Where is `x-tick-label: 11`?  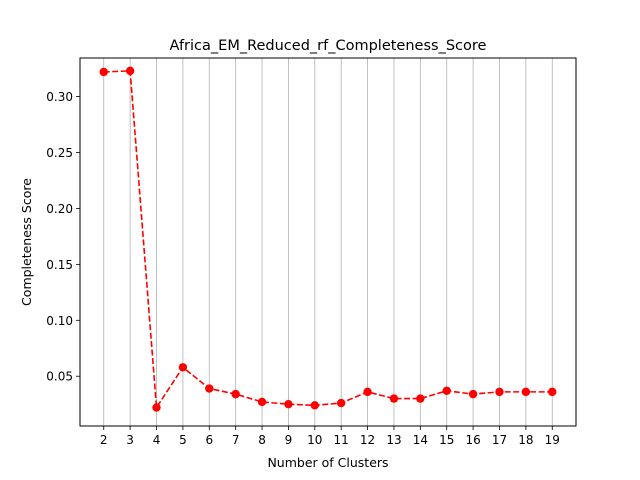 x-tick-label: 11 is located at coordinates (341, 440).